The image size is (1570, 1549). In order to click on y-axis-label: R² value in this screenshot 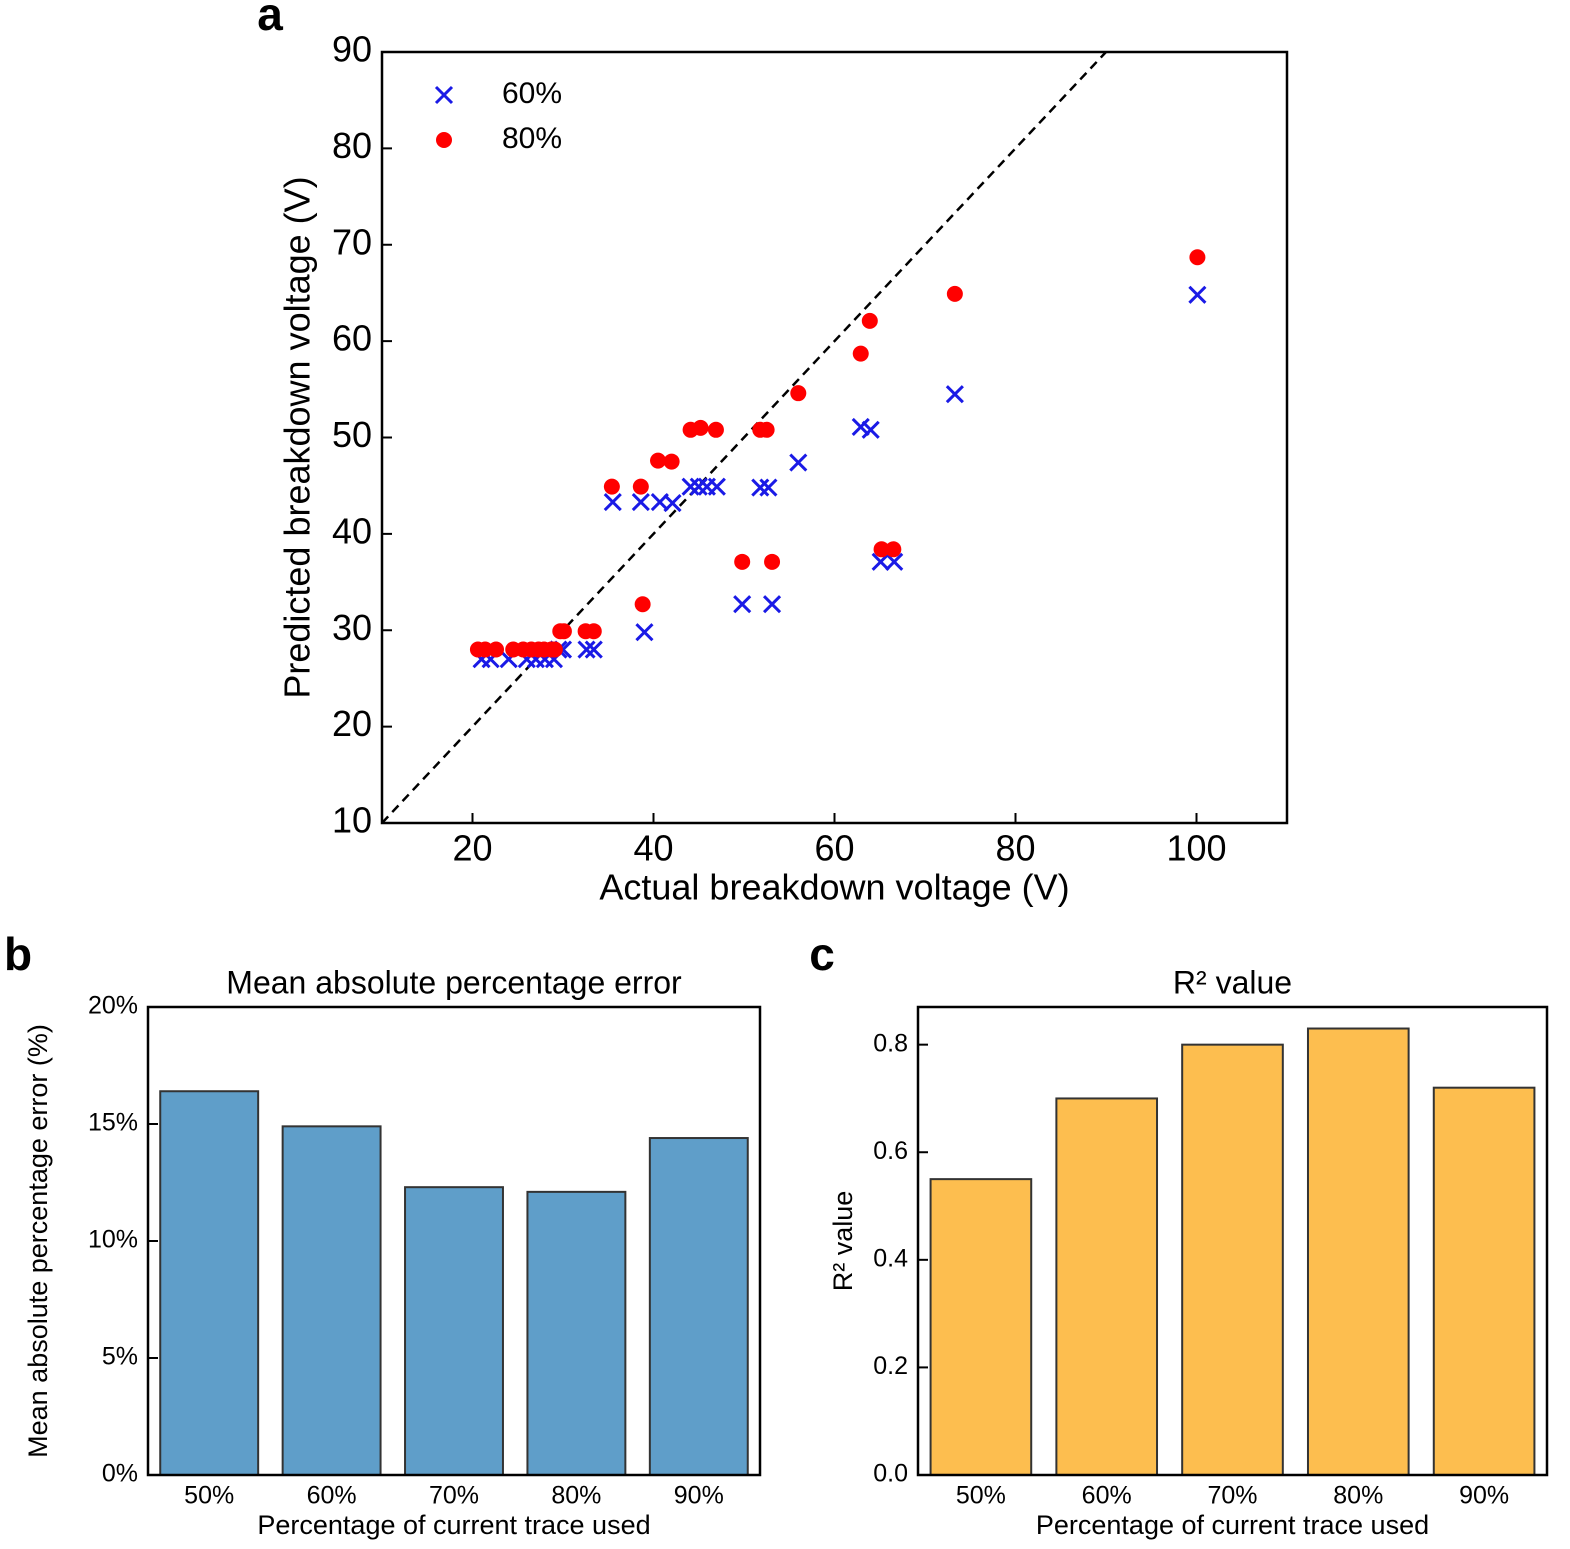, I will do `click(843, 1241)`.